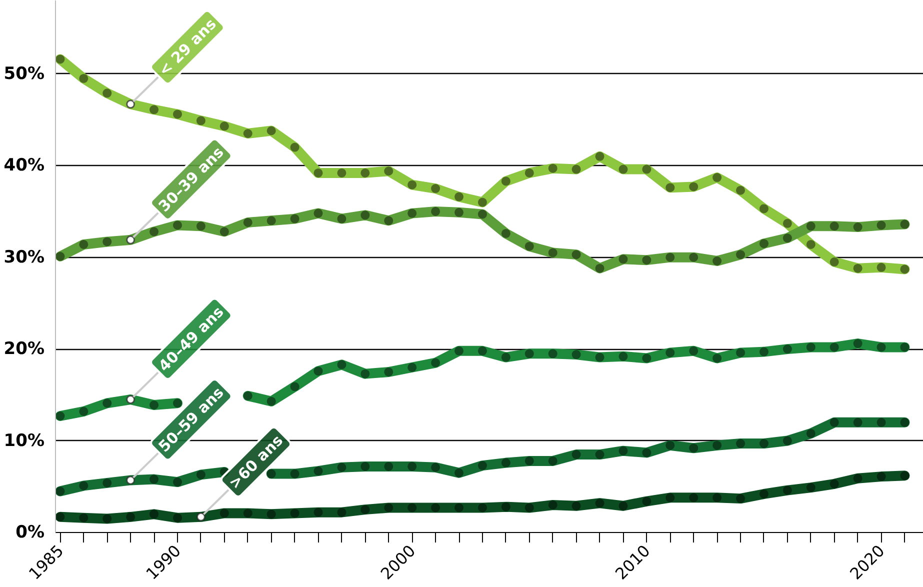 The height and width of the screenshot is (587, 923). I want to click on y-tick-label: 20%, so click(24, 349).